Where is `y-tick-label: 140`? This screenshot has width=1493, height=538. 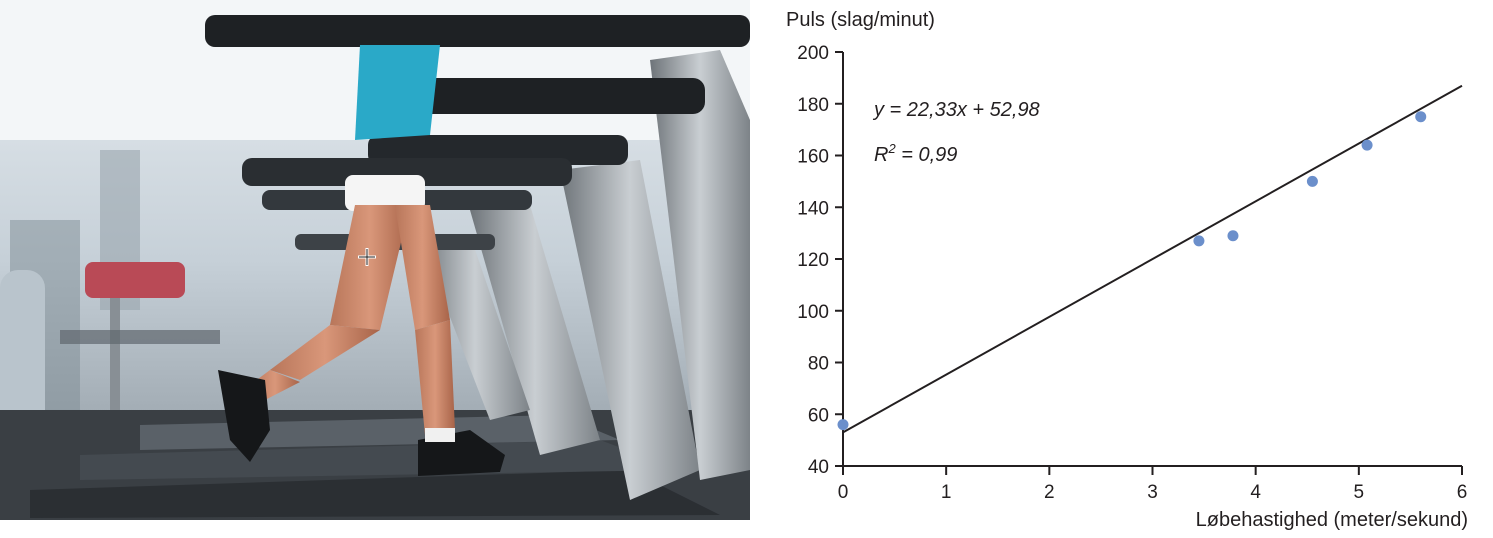 y-tick-label: 140 is located at coordinates (813, 208).